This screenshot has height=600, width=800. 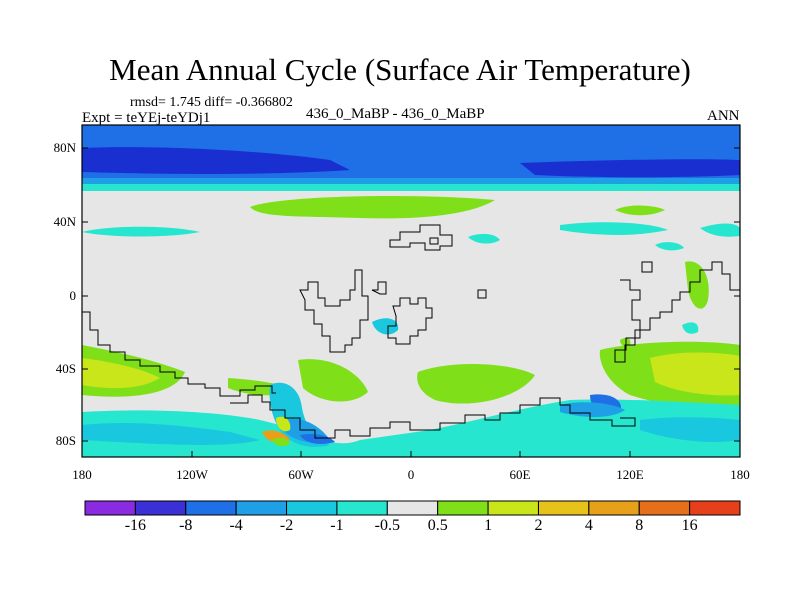 What do you see at coordinates (690, 429) in the screenshot?
I see `antarctic-cyan-east` at bounding box center [690, 429].